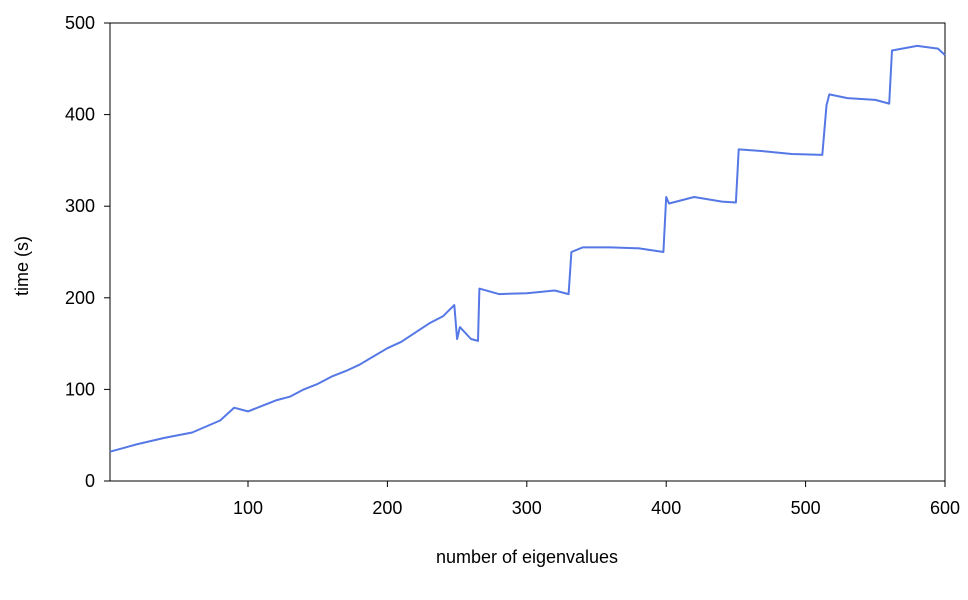 The height and width of the screenshot is (600, 968). What do you see at coordinates (22, 266) in the screenshot?
I see `y-axis-title: time (s)` at bounding box center [22, 266].